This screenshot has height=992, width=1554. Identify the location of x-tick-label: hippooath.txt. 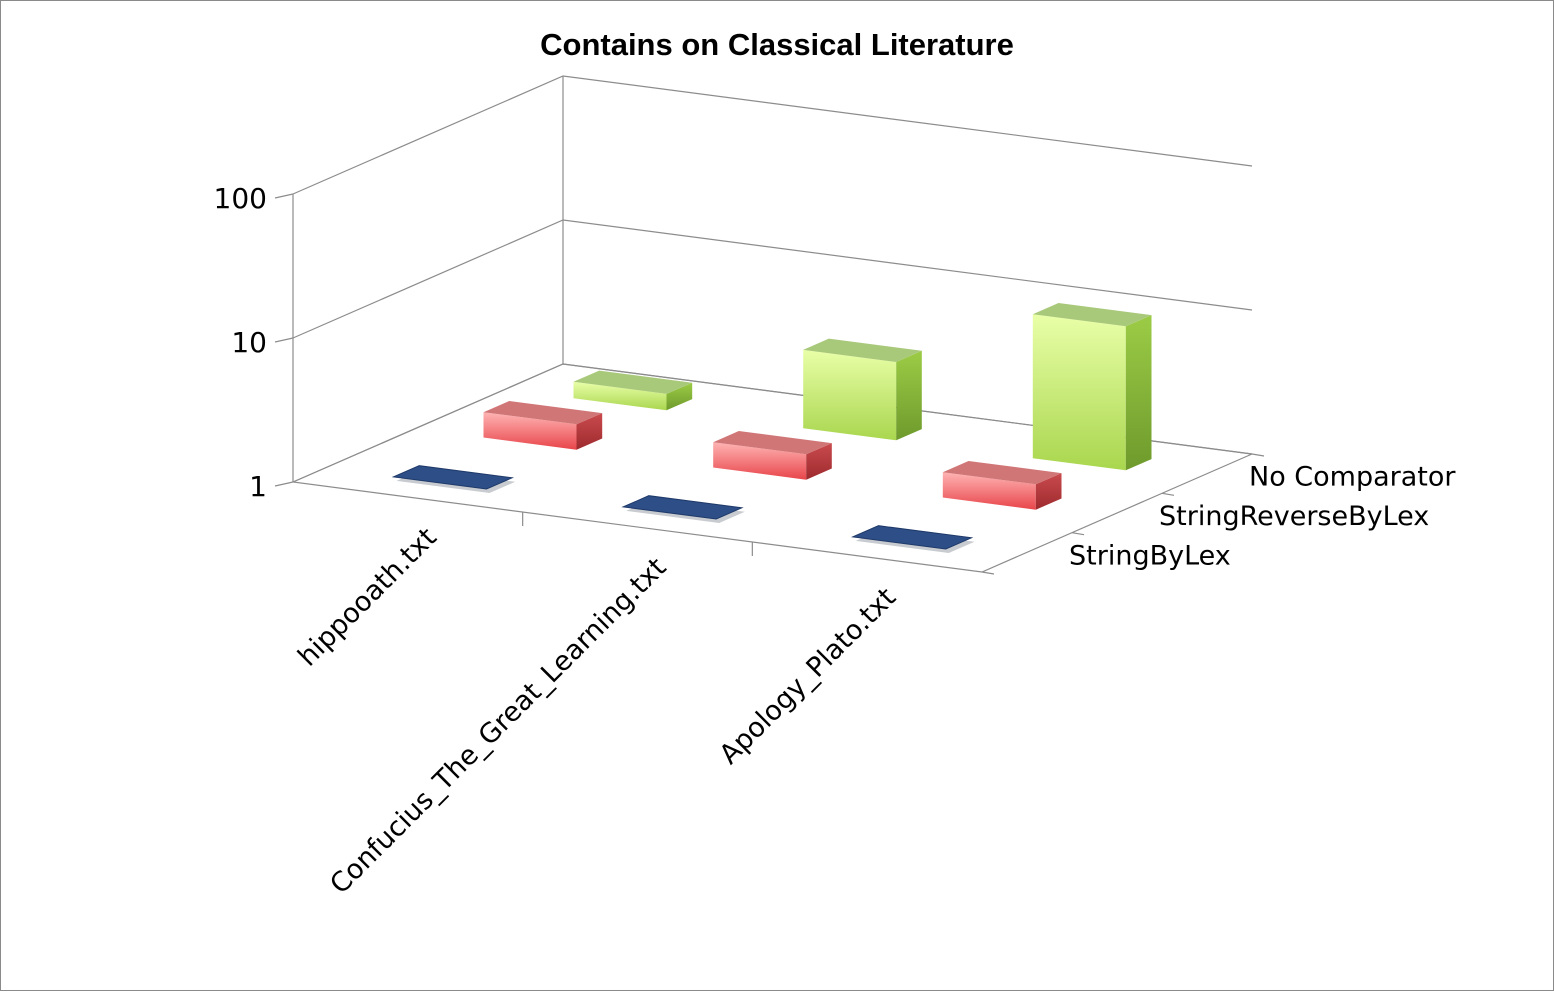
(367, 597).